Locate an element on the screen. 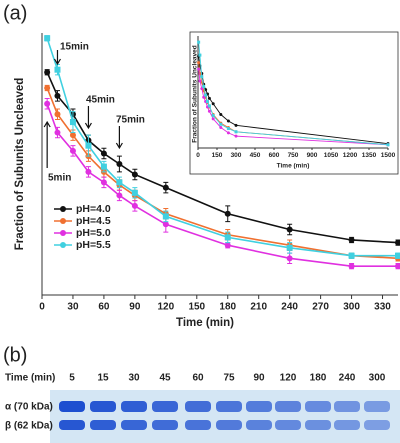  annotation: 75min is located at coordinates (130, 120).